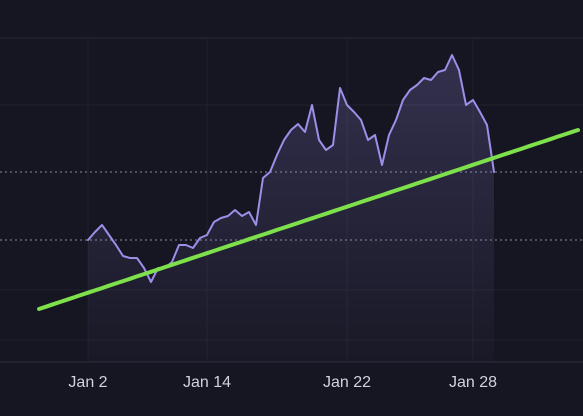 The width and height of the screenshot is (583, 416). Describe the element at coordinates (473, 382) in the screenshot. I see `x-tick-label: Jan 28` at that location.